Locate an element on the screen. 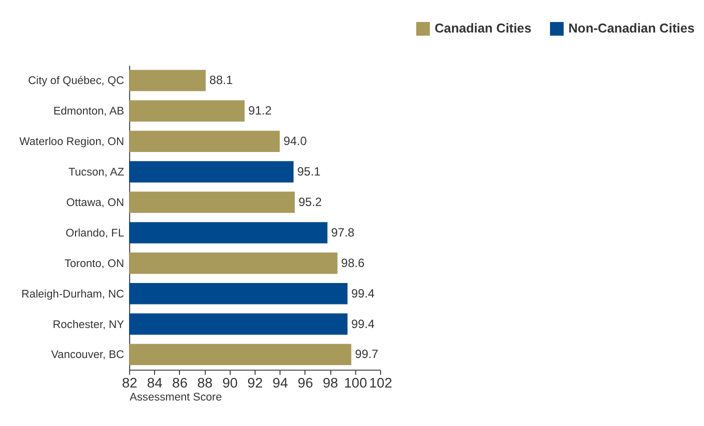 The image size is (704, 426). y-tick-label: Orlando, FL is located at coordinates (95, 233).